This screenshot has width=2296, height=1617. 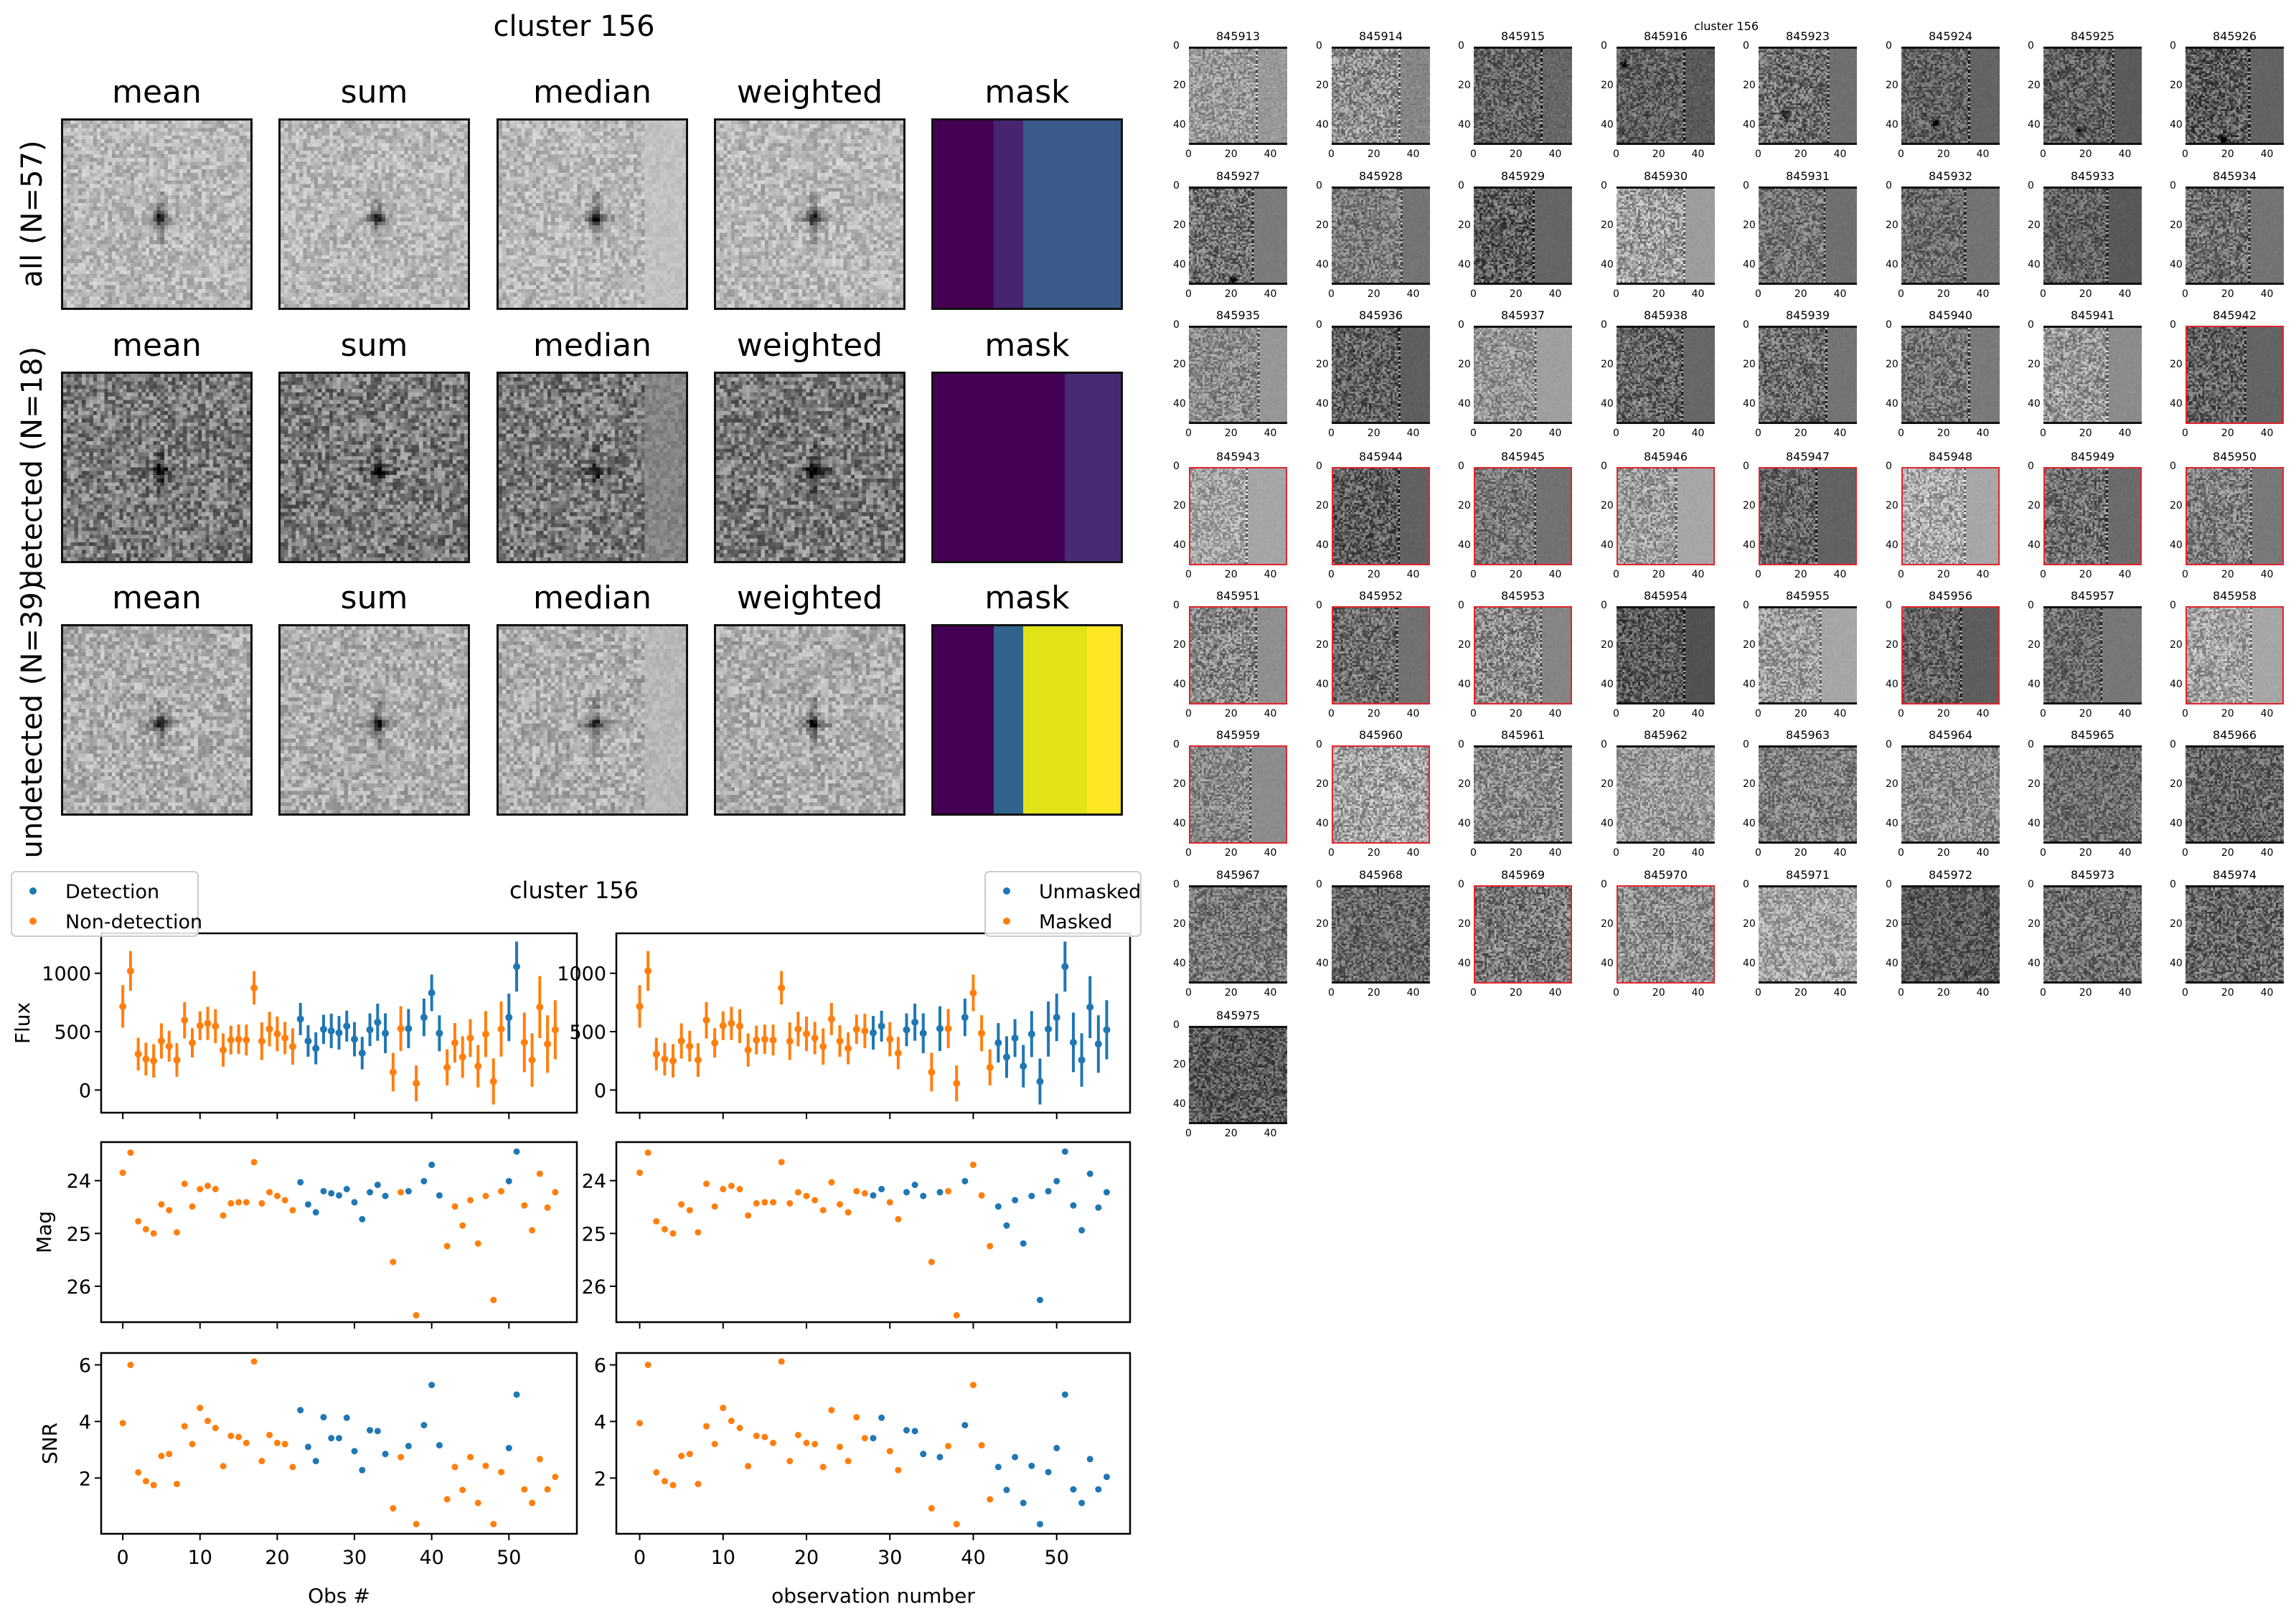 What do you see at coordinates (1658, 95) in the screenshot?
I see `thumbnail-845916: 845916 0 0 20 20 40 40` at bounding box center [1658, 95].